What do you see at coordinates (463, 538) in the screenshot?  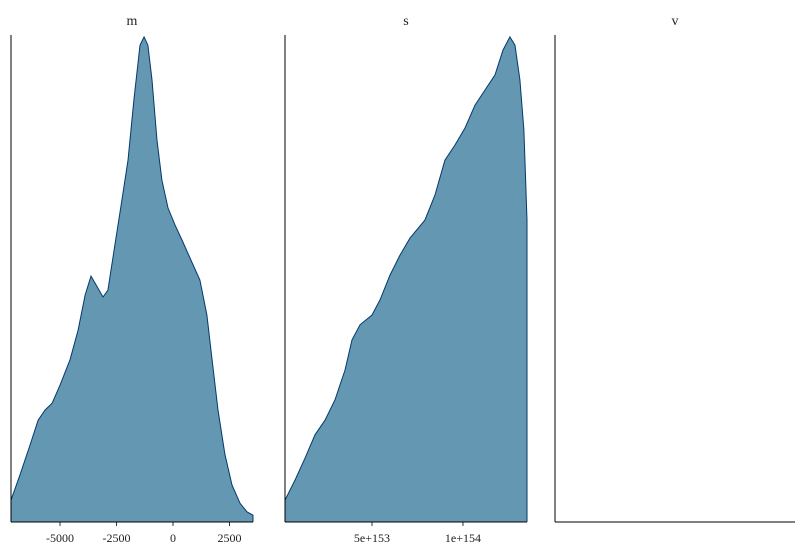 I see `x-tick-label: 1e+154` at bounding box center [463, 538].